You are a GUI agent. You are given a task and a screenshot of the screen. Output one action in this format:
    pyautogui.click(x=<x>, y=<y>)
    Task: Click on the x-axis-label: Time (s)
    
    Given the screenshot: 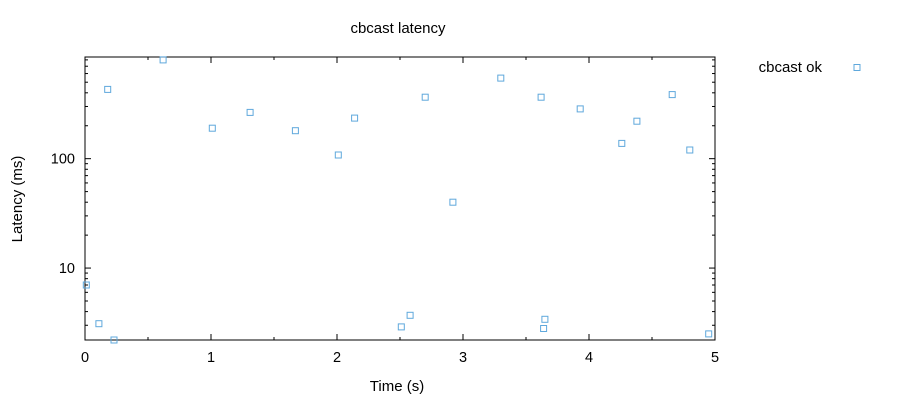 What is the action you would take?
    pyautogui.click(x=397, y=386)
    